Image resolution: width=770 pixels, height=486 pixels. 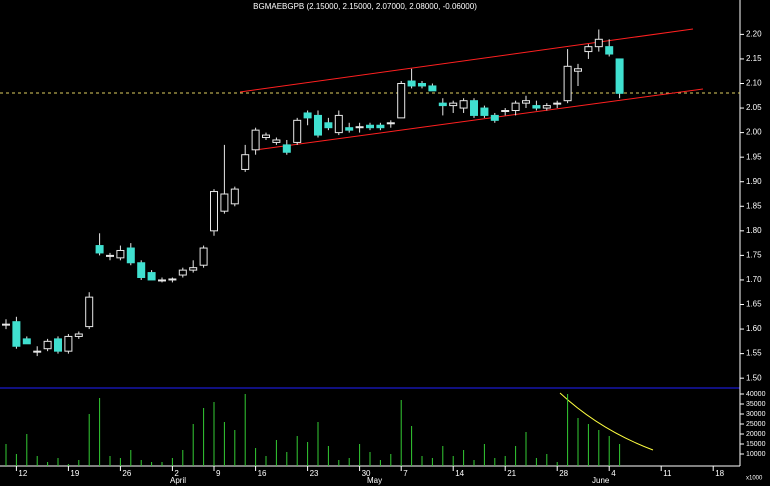 What do you see at coordinates (405, 473) in the screenshot?
I see `x-tick-label: 7` at bounding box center [405, 473].